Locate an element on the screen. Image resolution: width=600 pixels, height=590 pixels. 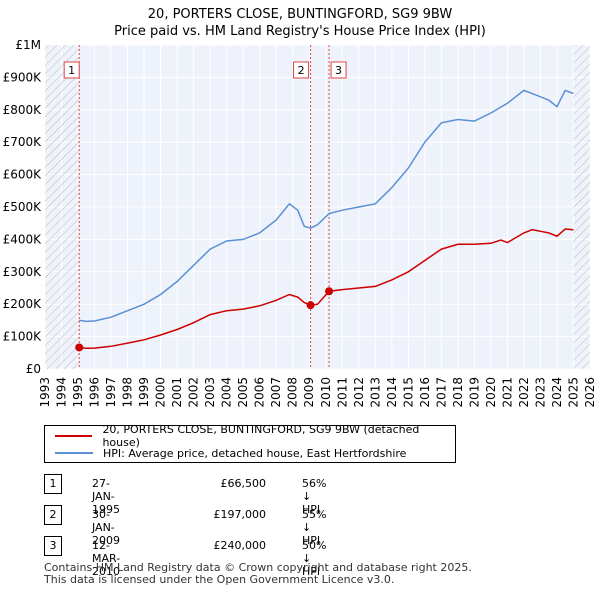
hatch-region-before is located at coordinates (62, 207).